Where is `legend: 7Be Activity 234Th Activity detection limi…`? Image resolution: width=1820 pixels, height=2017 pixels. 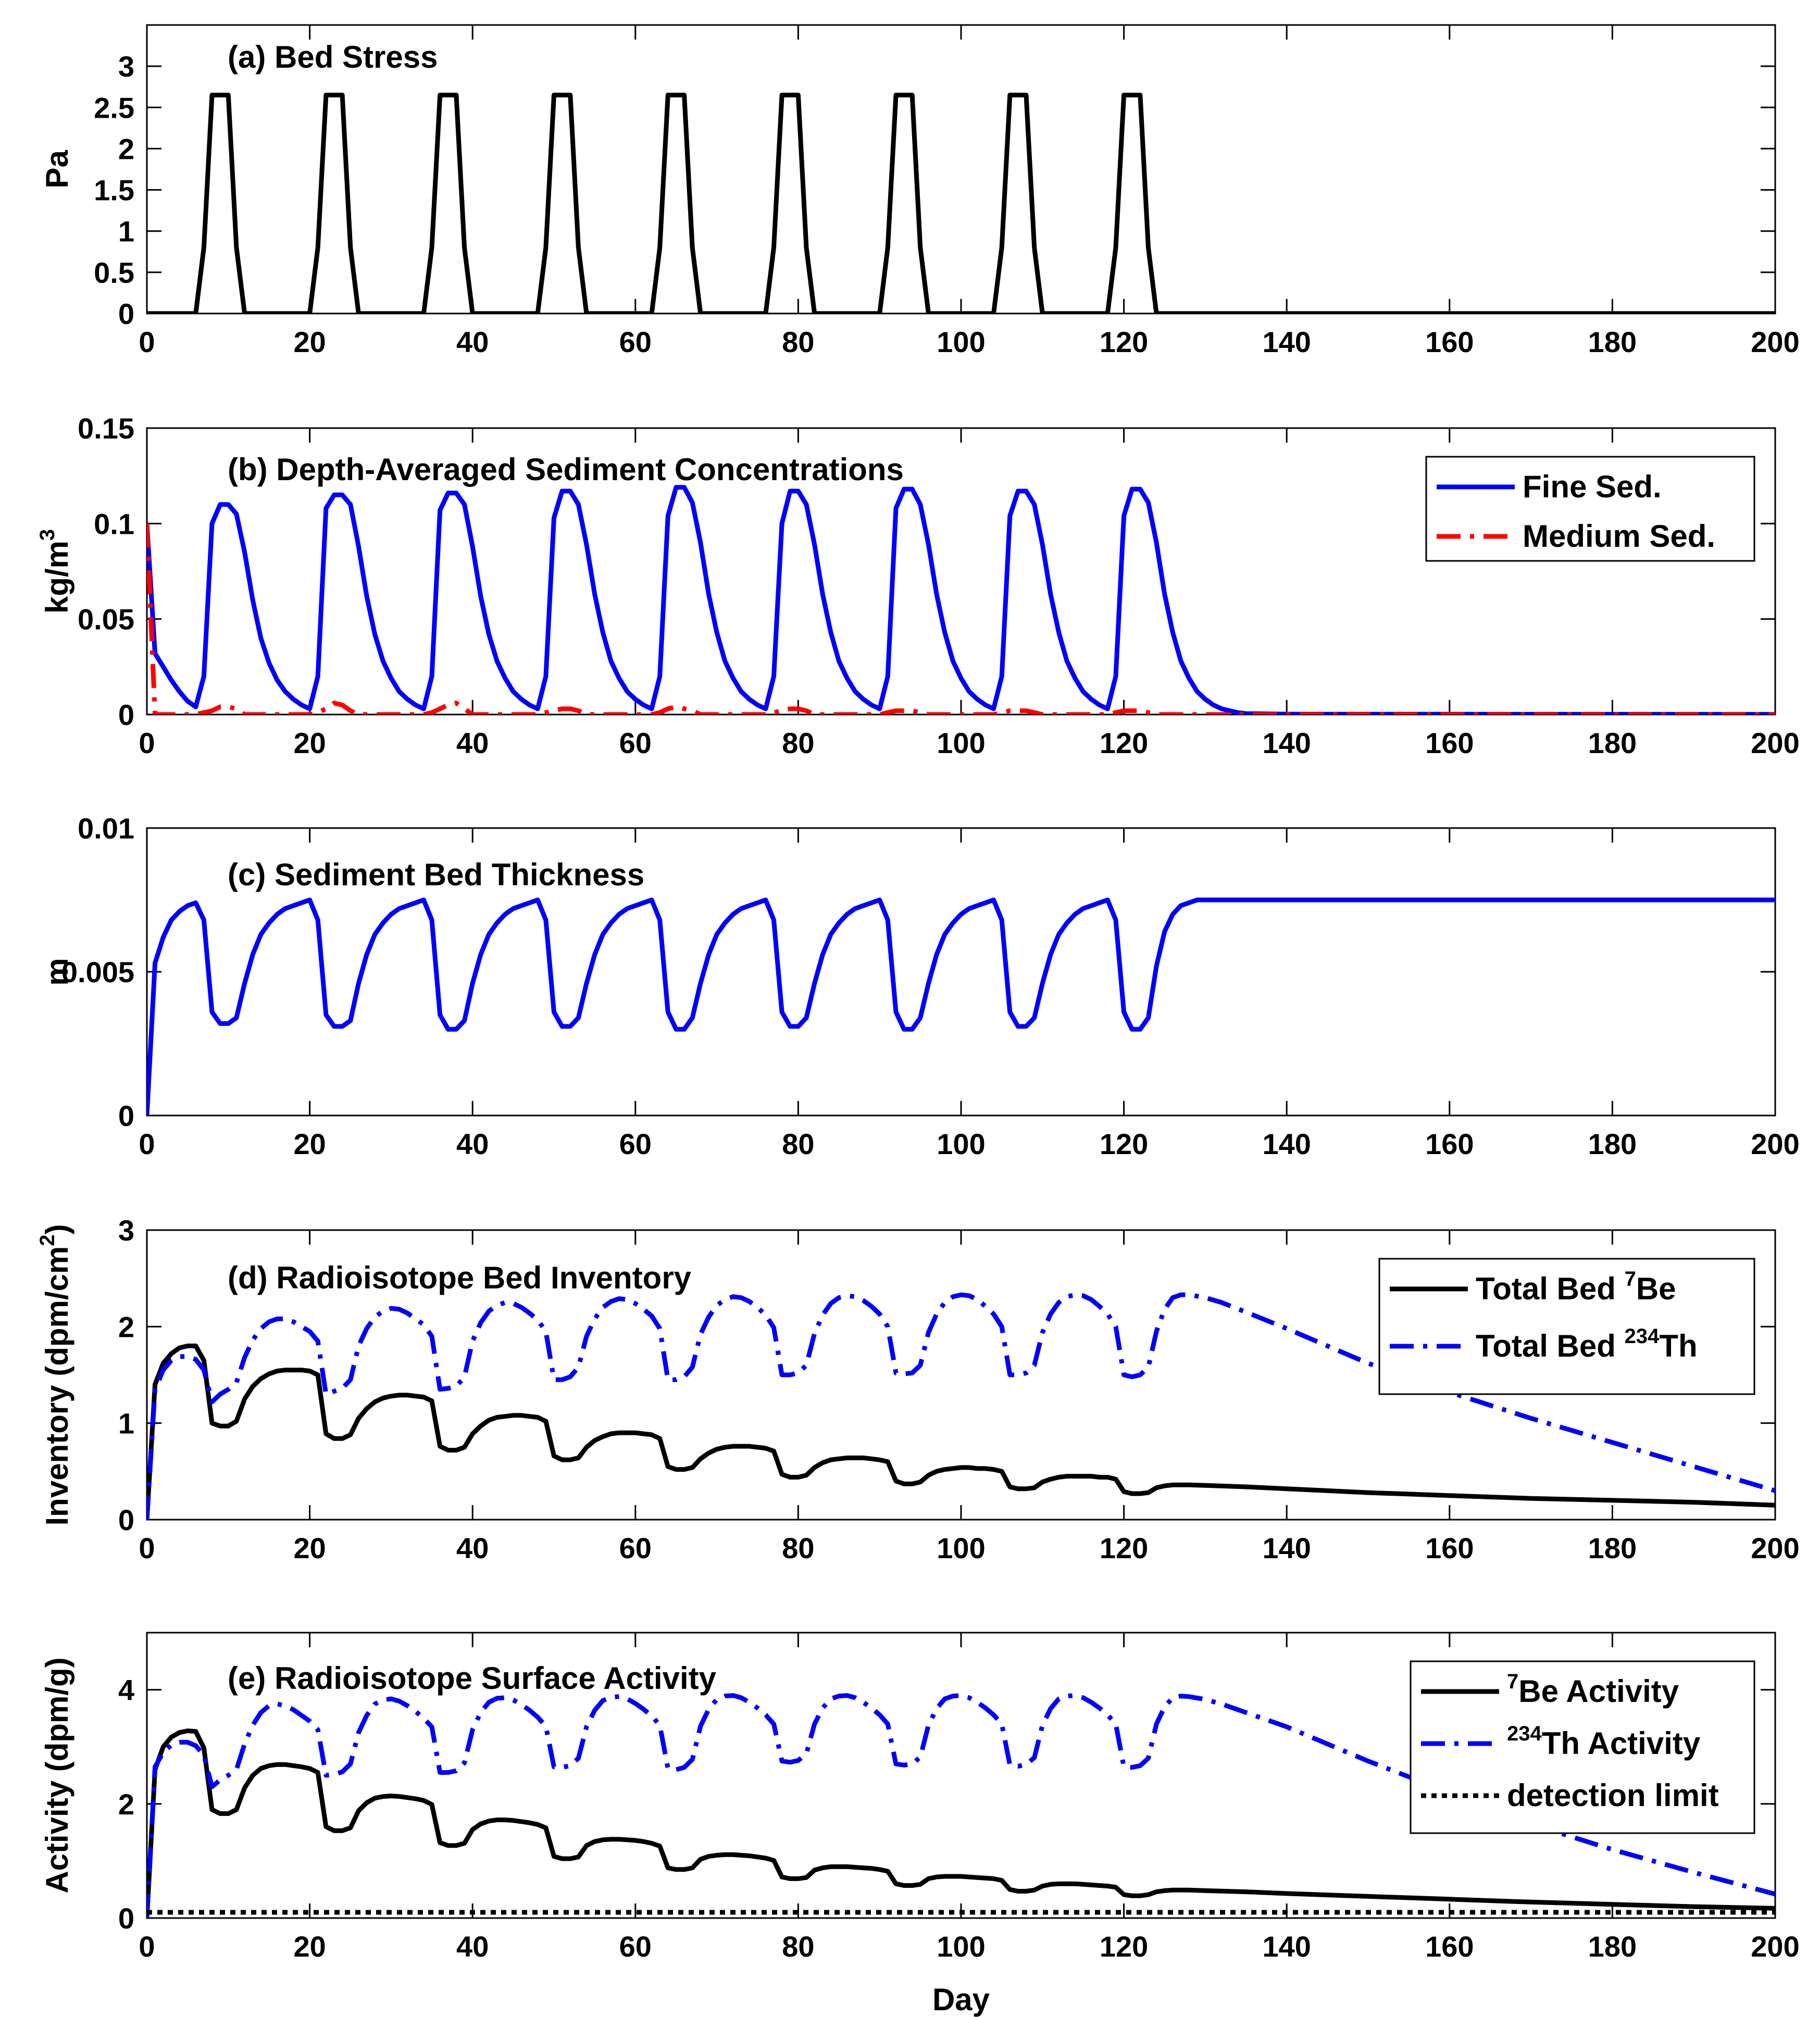 legend: 7Be Activity 234Th Activity detection limi… is located at coordinates (1583, 1747).